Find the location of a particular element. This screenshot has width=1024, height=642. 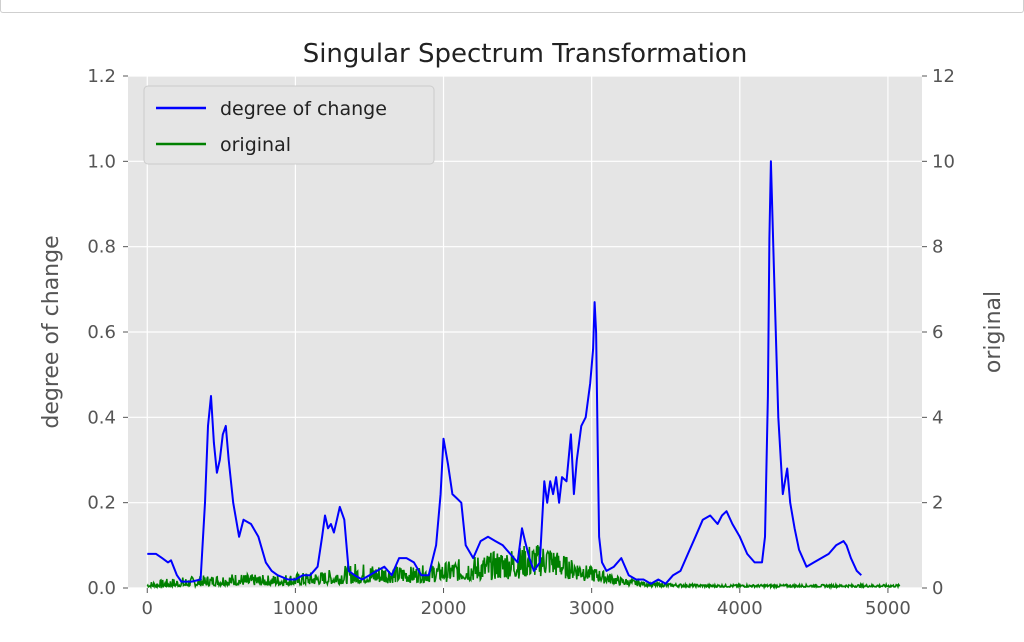

y-tick-label-right: 6 is located at coordinates (937, 332).